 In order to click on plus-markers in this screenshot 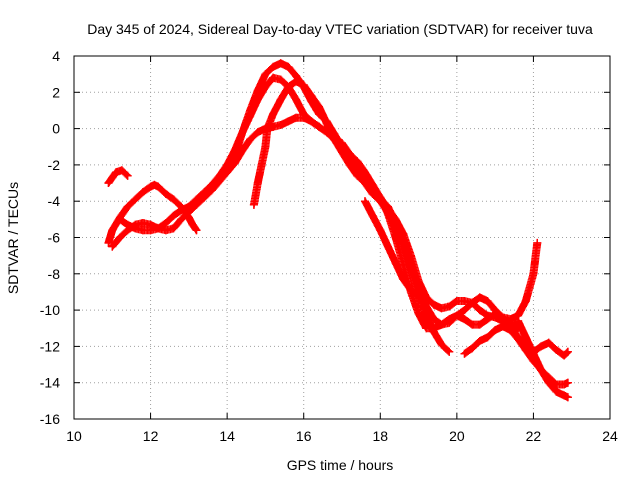, I will do `click(516, 355)`.